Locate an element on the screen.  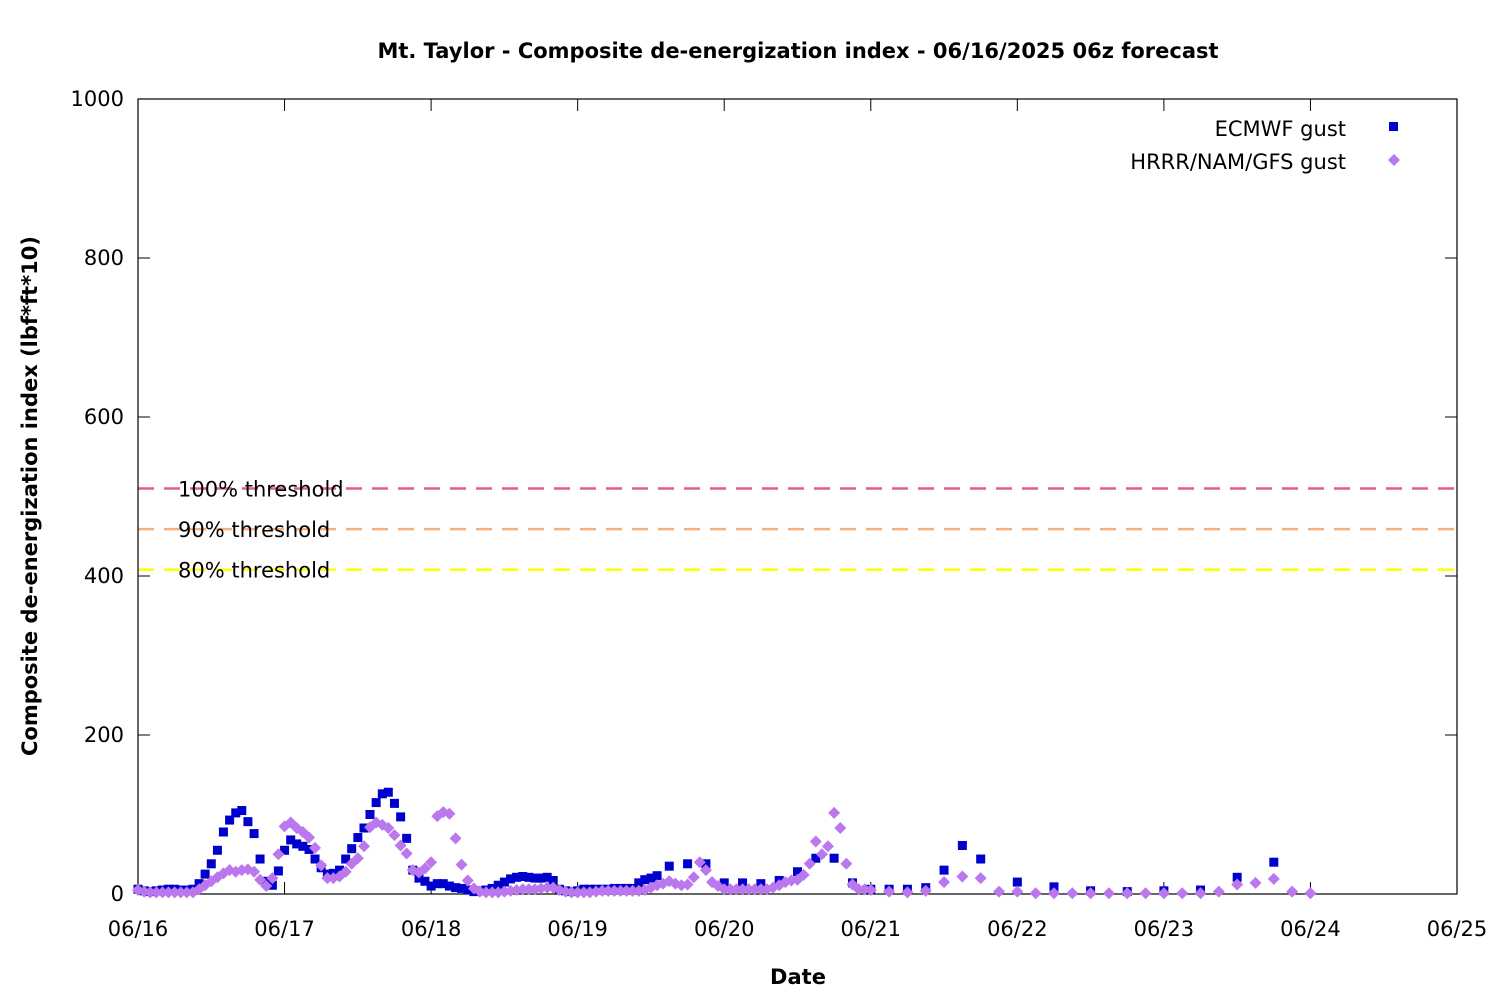
x-tick-label: 06/25 is located at coordinates (1457, 929).